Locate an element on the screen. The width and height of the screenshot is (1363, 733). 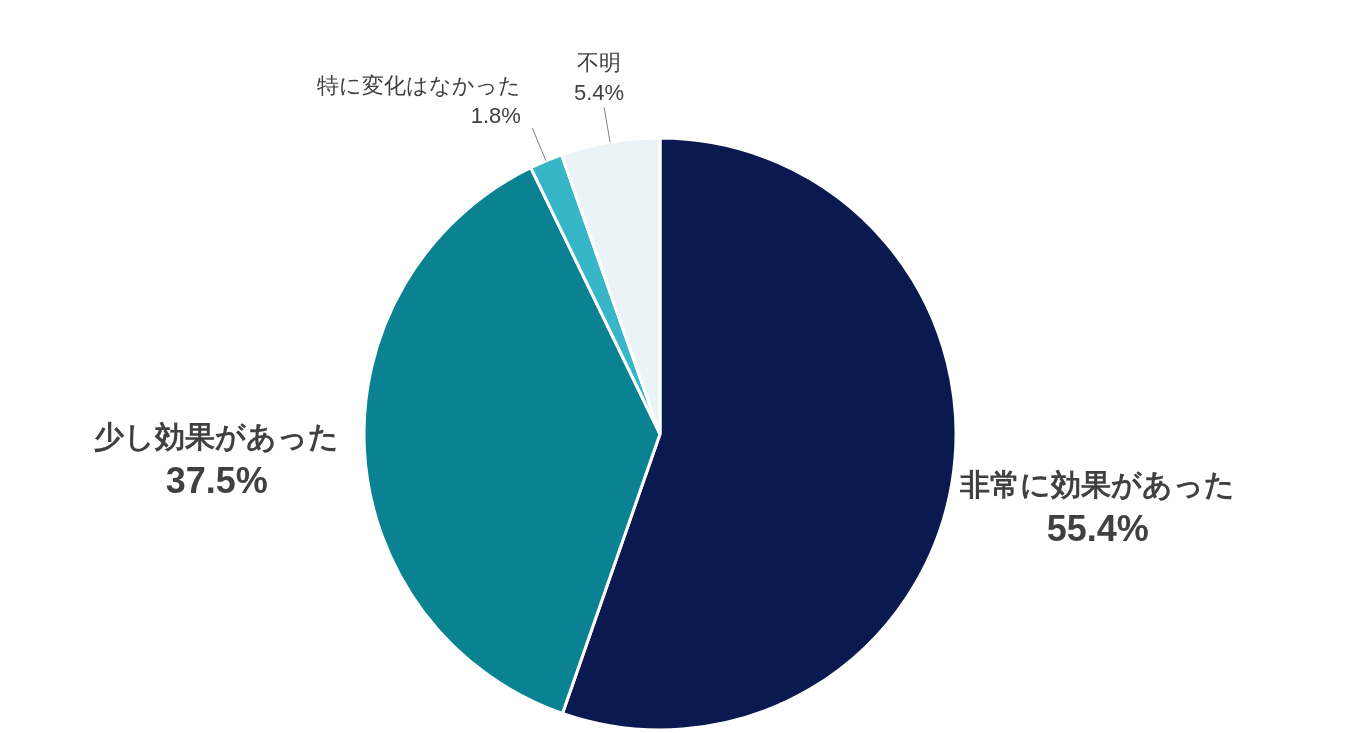
data-label: 1.8% is located at coordinates (495, 115).